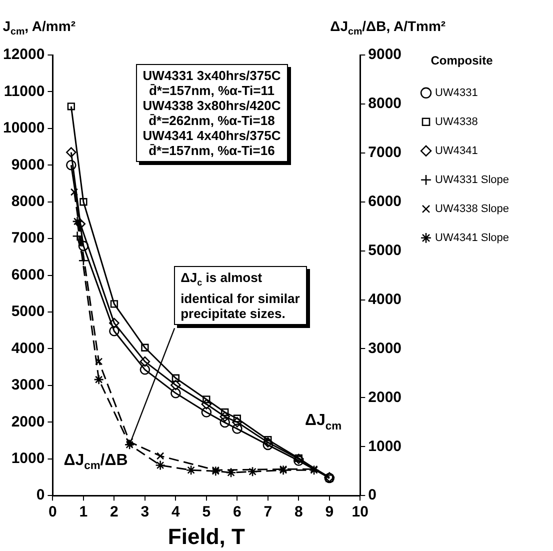 The height and width of the screenshot is (551, 553). I want to click on x-tick-label: 6, so click(237, 512).